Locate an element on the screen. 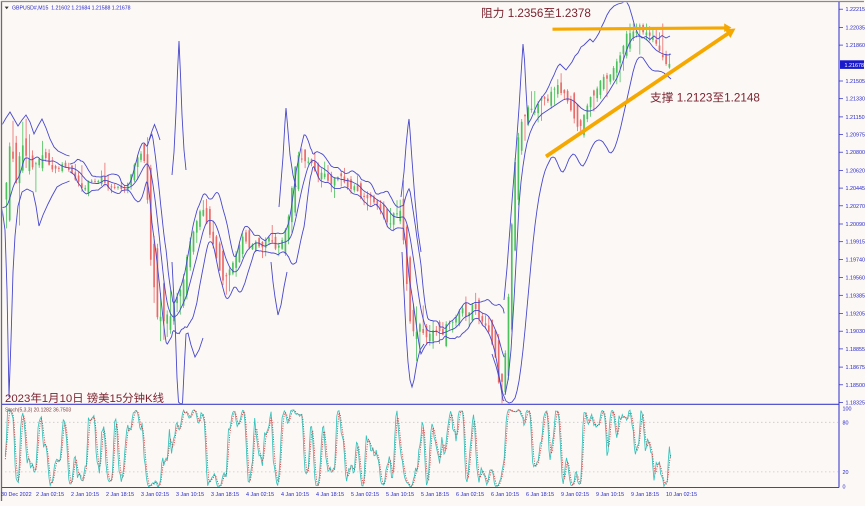 This screenshot has width=865, height=506. svg-text: 1.2123 is located at coordinates (695, 98).